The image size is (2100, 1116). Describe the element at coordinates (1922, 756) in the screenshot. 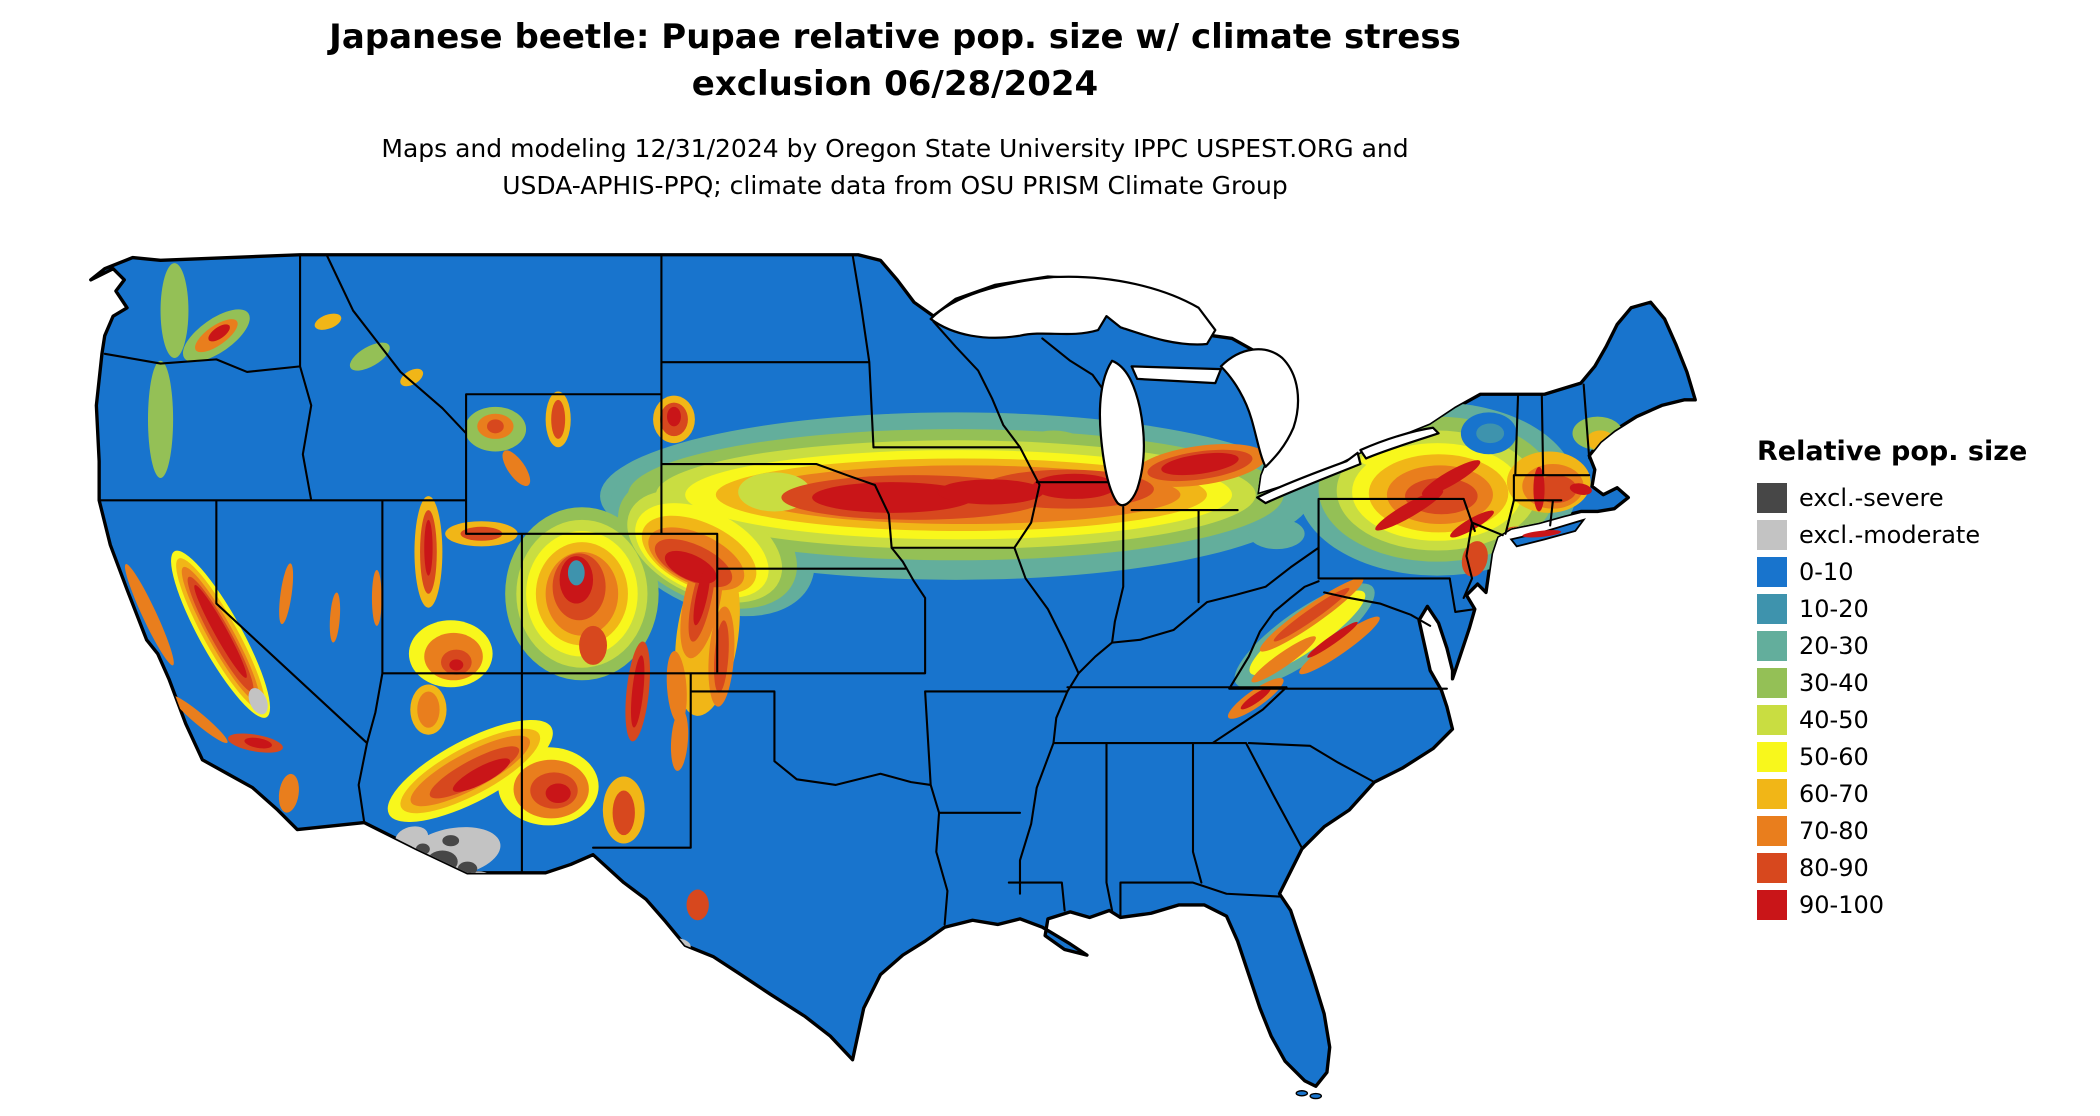

I see `legend-item: 50-60` at that location.